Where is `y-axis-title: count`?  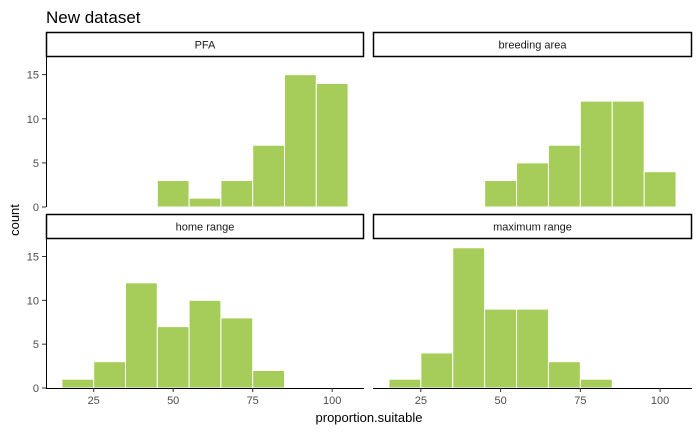 y-axis-title: count is located at coordinates (14, 220).